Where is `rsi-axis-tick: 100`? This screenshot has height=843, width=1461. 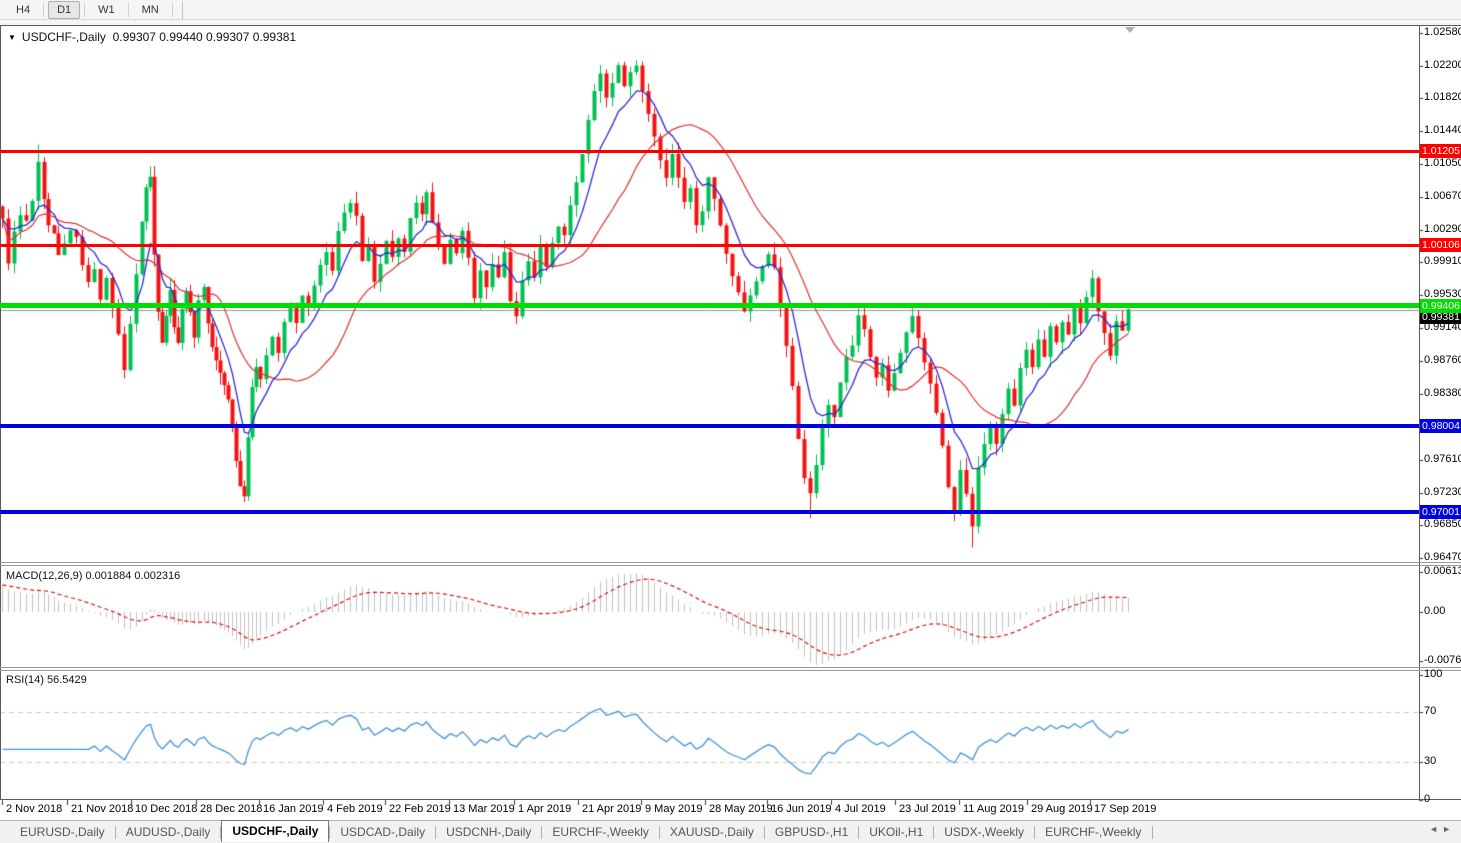
rsi-axis-tick: 100 is located at coordinates (1433, 673).